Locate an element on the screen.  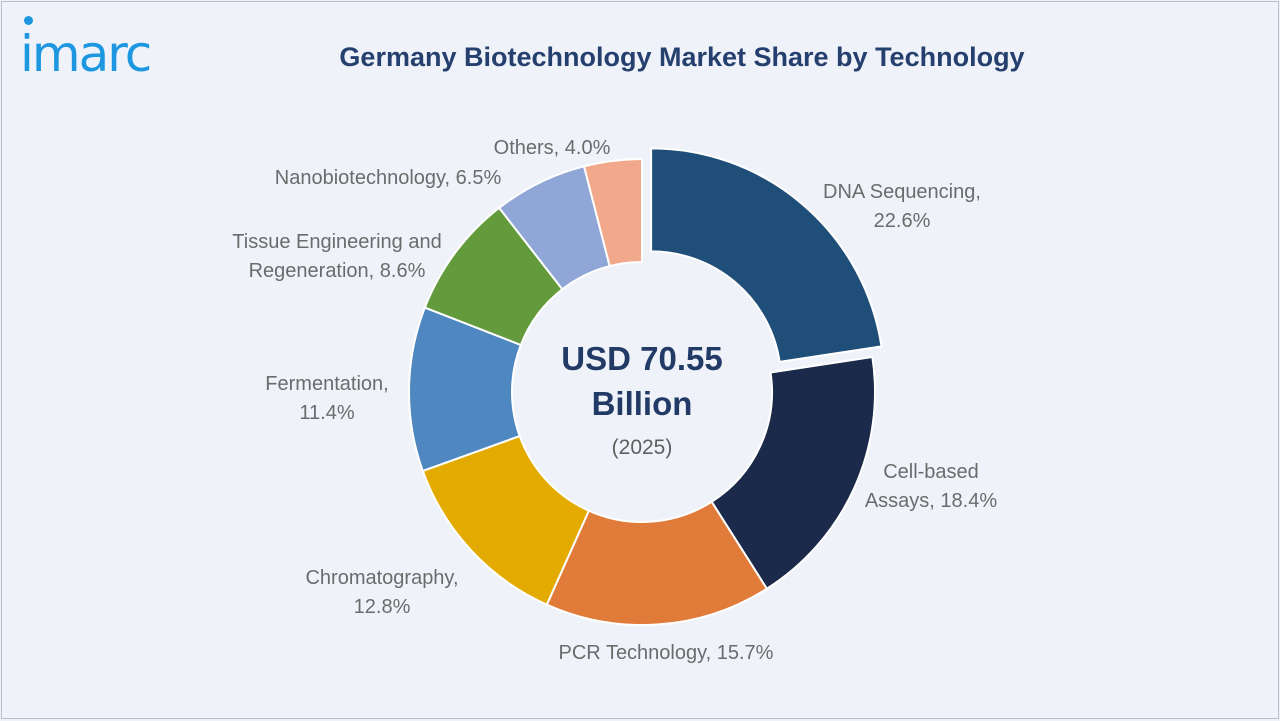
imarc-logo: imarc is located at coordinates (115, 51).